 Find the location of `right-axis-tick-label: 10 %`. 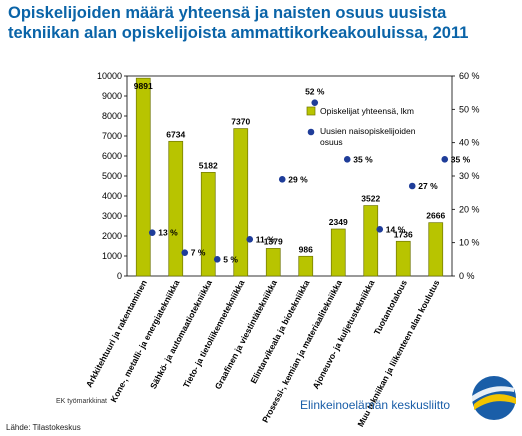

right-axis-tick-label: 10 % is located at coordinates (469, 243).